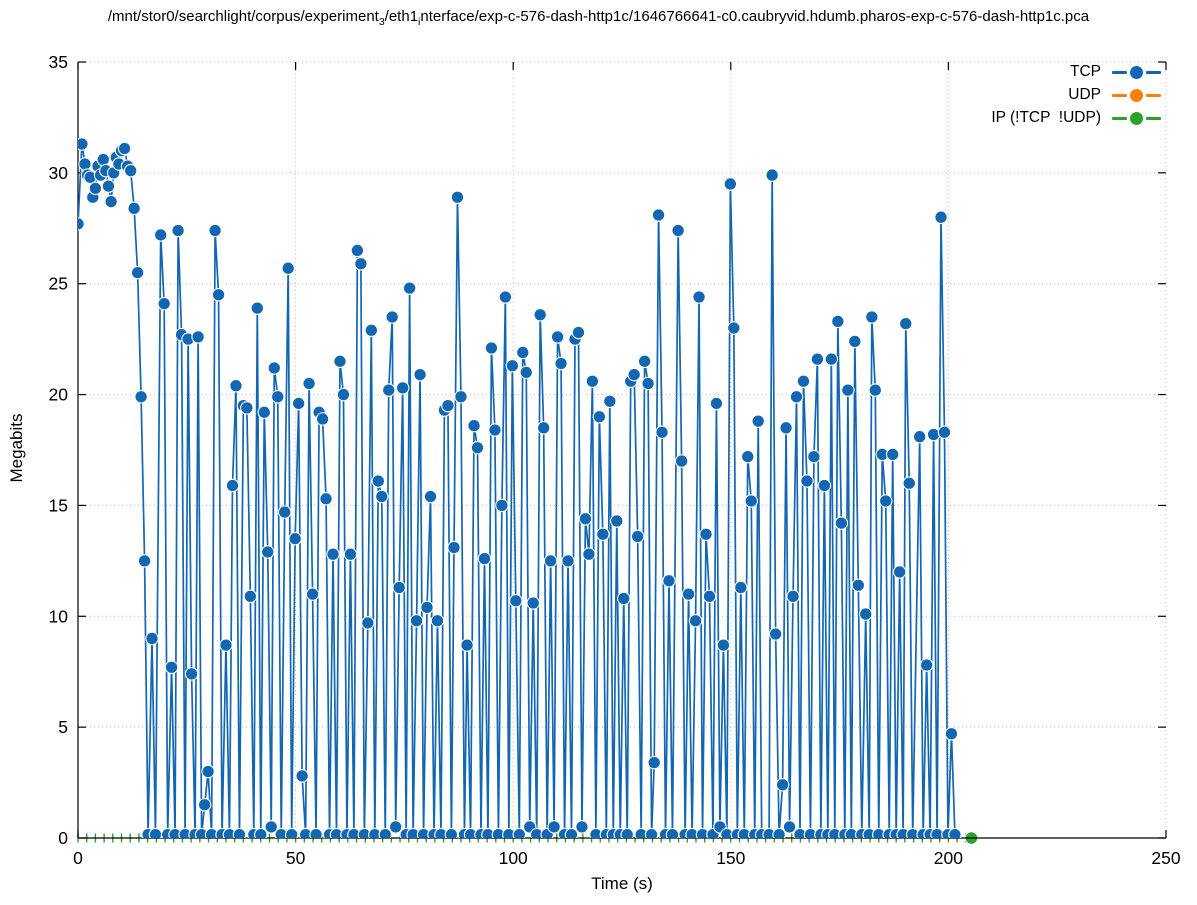  Describe the element at coordinates (730, 858) in the screenshot. I see `x-tick-label: 150` at that location.